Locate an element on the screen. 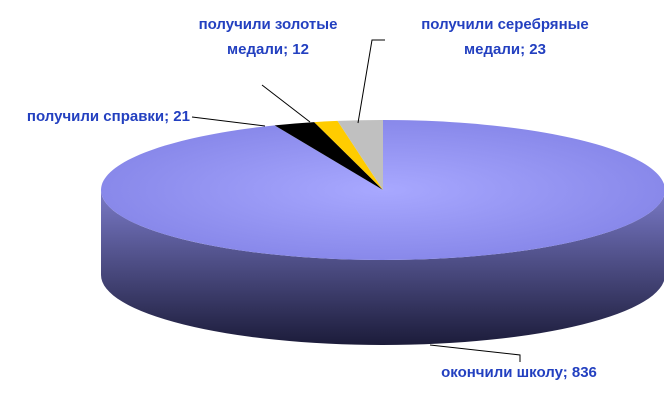 The width and height of the screenshot is (664, 403). data-label: получили справки; 21 is located at coordinates (108, 116).